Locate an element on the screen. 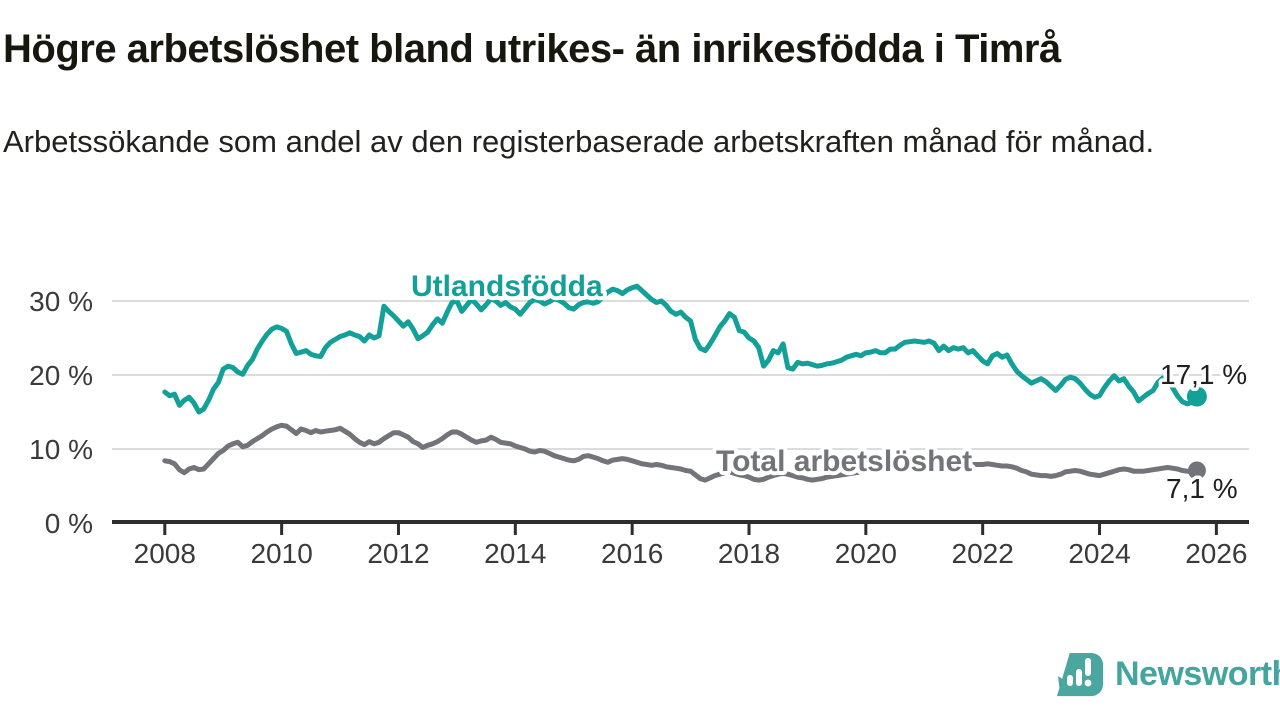 This screenshot has width=1280, height=720. end-value-total-arbetsloshet: 7,1 % is located at coordinates (1202, 488).